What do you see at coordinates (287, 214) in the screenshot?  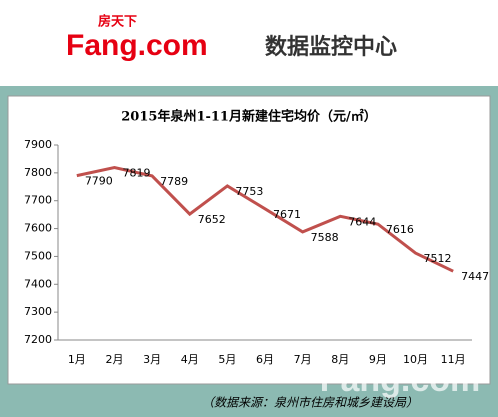 I see `data-label: 7671` at bounding box center [287, 214].